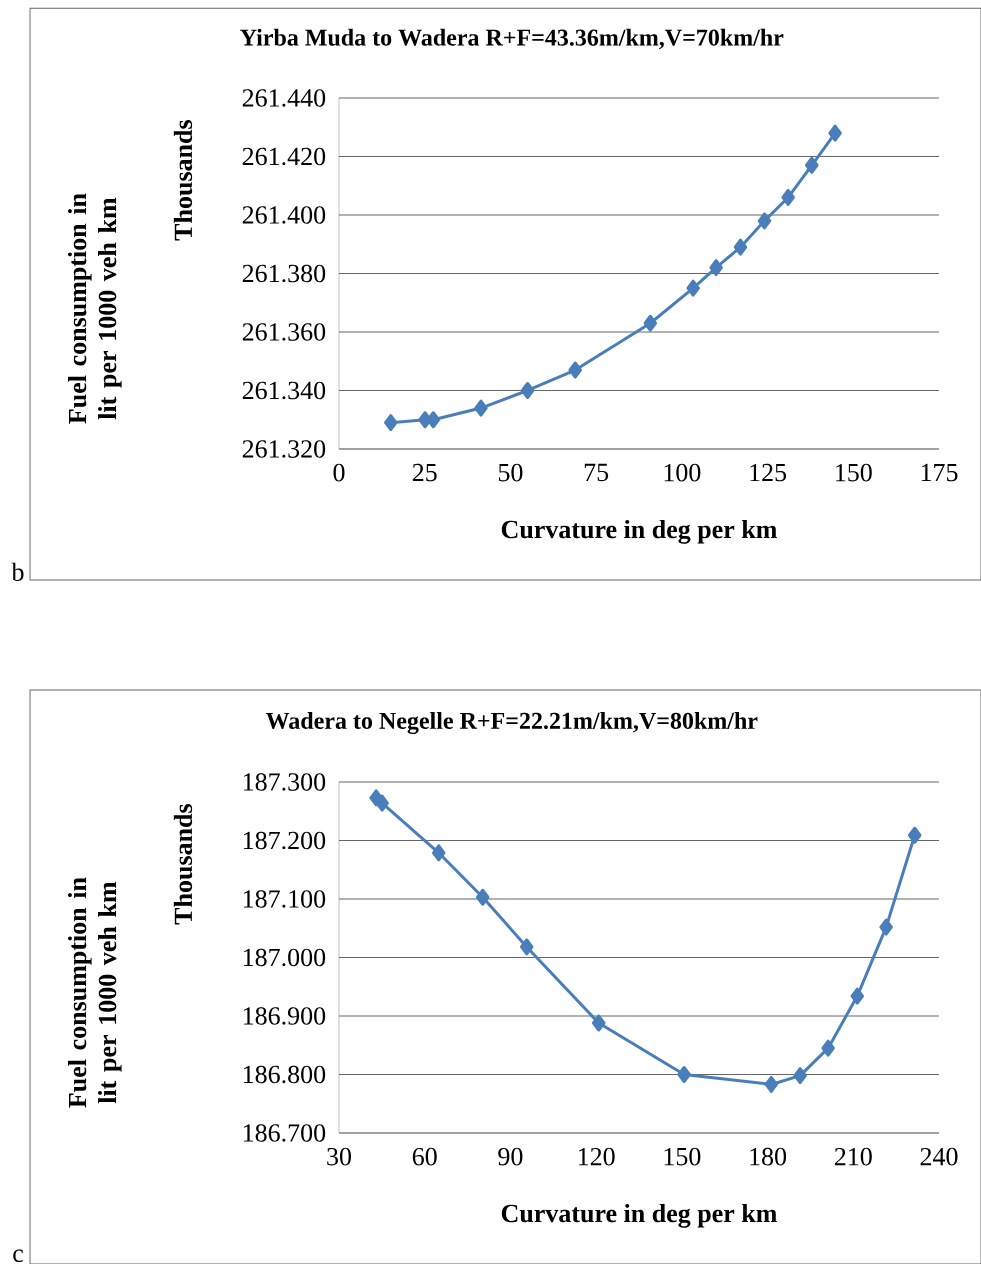 This screenshot has height=1264, width=981. I want to click on y-tick-label: 261.320, so click(284, 449).